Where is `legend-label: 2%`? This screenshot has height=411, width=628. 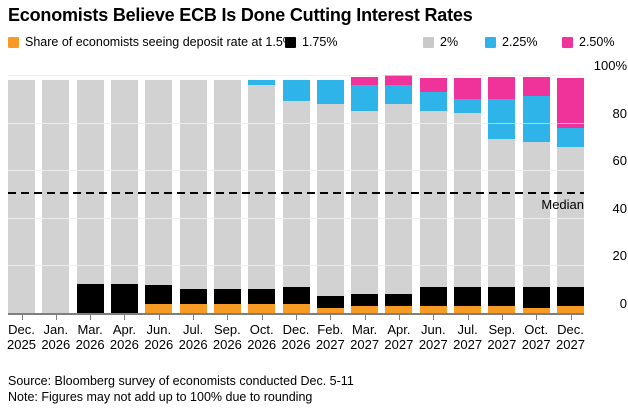
legend-label: 2% is located at coordinates (449, 42).